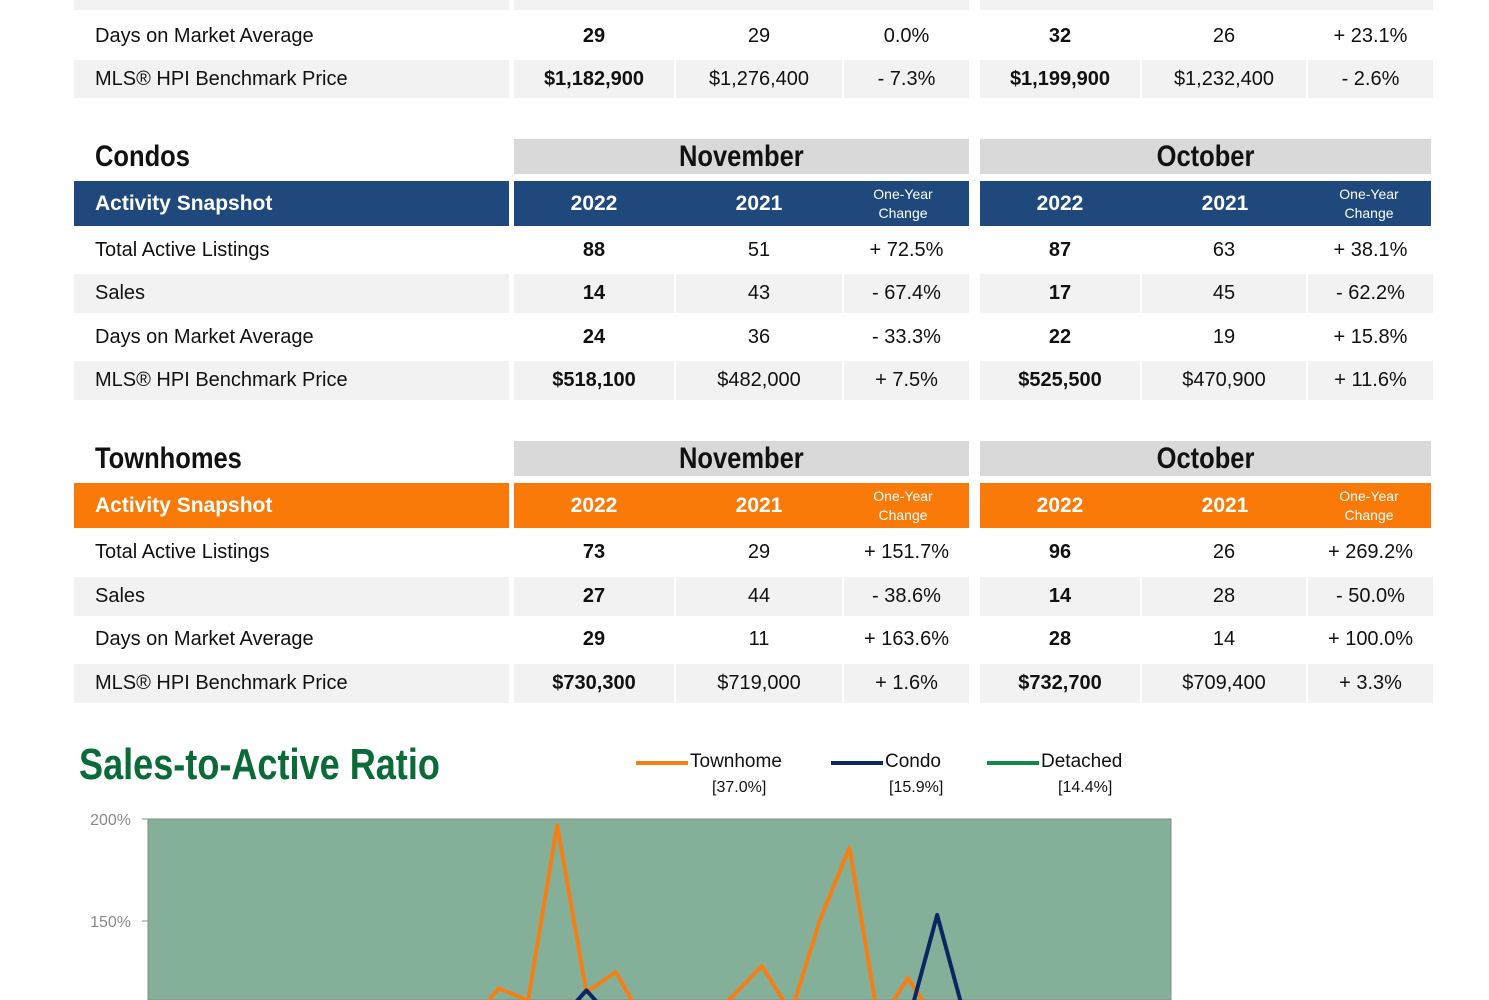  What do you see at coordinates (759, 380) in the screenshot?
I see `cell-nov-2021: $482,000` at bounding box center [759, 380].